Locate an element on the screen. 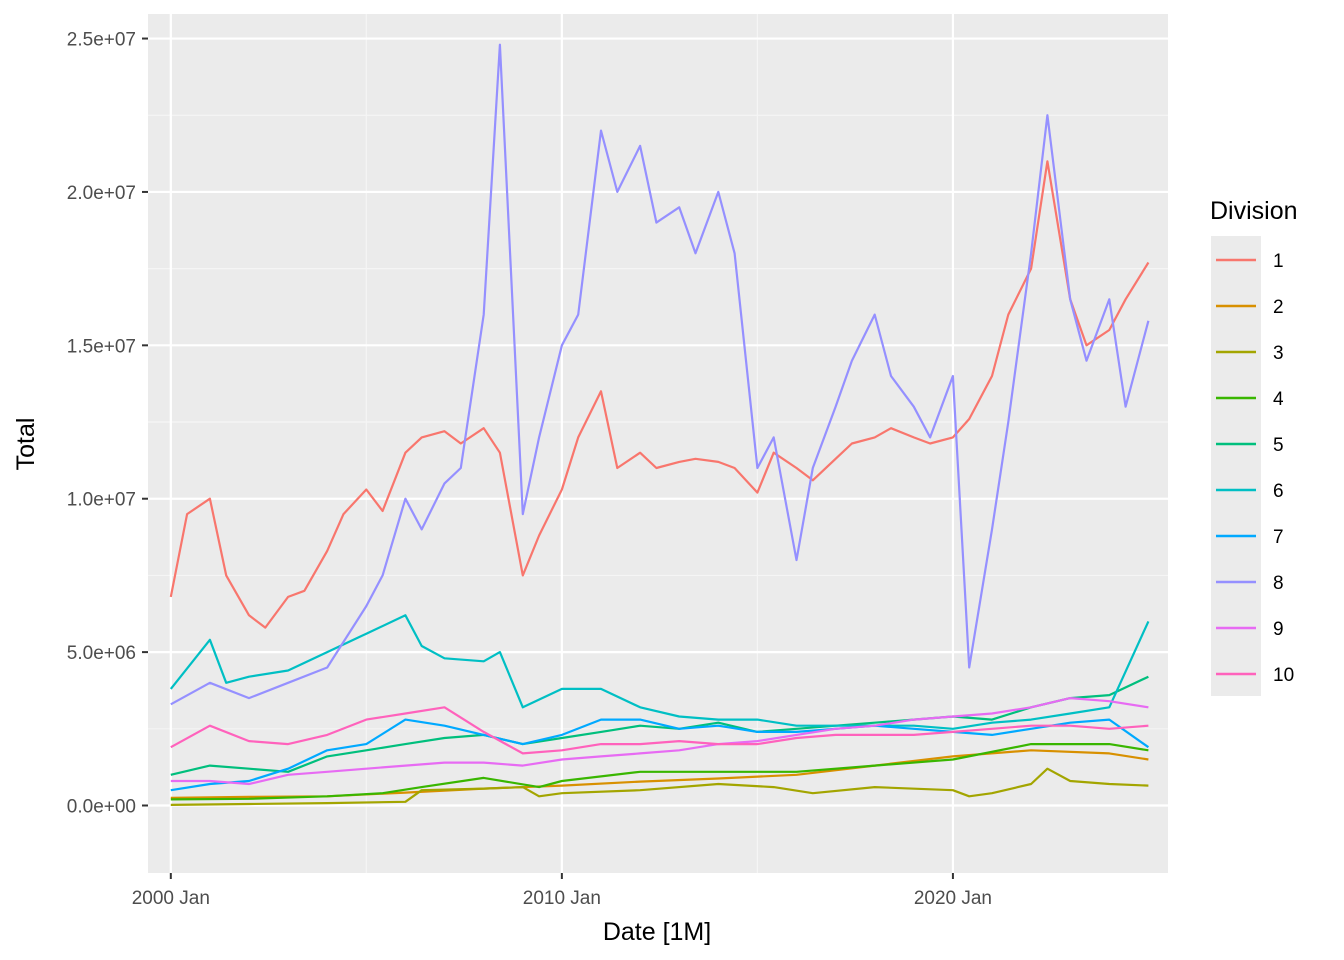  x-tick-label: 2020 Jan is located at coordinates (953, 898).